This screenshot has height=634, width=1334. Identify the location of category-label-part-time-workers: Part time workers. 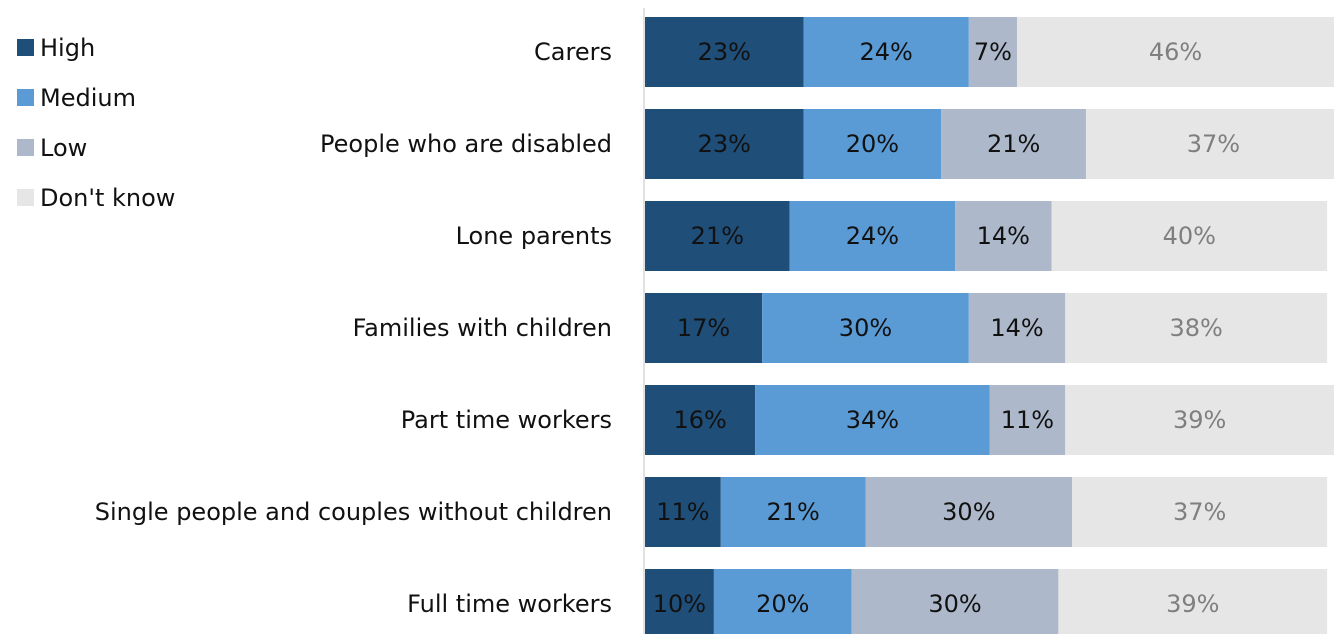
(506, 420).